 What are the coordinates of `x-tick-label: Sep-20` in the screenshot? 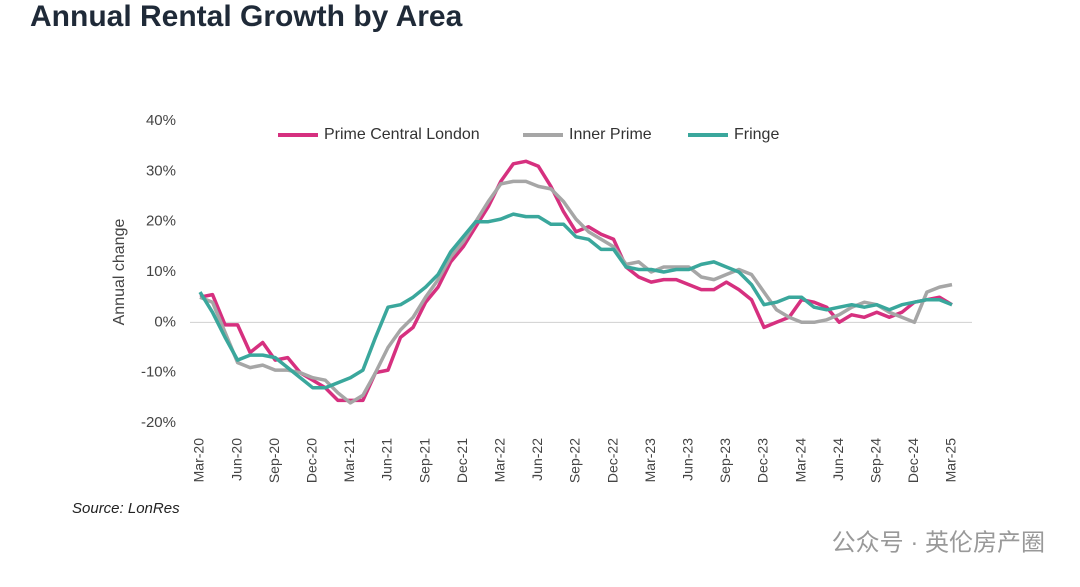 It's located at (274, 460).